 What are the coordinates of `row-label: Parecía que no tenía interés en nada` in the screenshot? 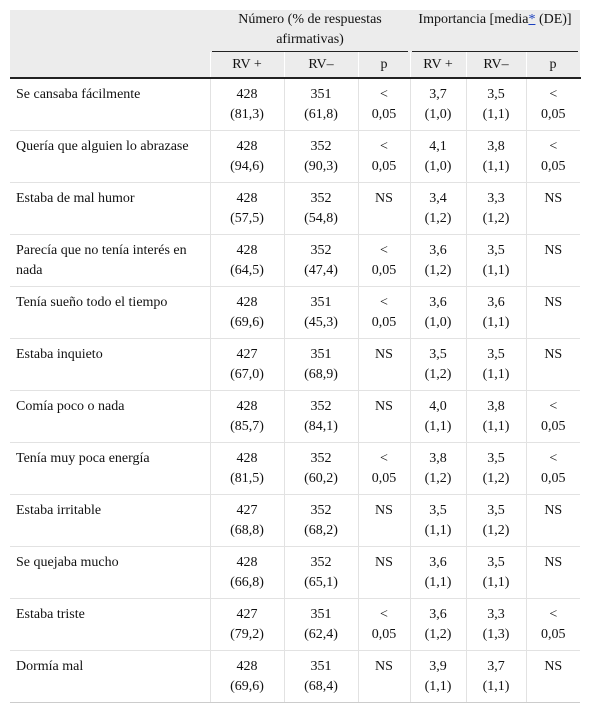 It's located at (110, 260).